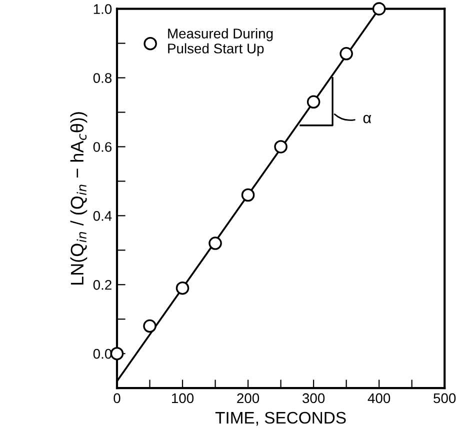 The width and height of the screenshot is (468, 441). What do you see at coordinates (117, 398) in the screenshot?
I see `x-tick-label: 0` at bounding box center [117, 398].